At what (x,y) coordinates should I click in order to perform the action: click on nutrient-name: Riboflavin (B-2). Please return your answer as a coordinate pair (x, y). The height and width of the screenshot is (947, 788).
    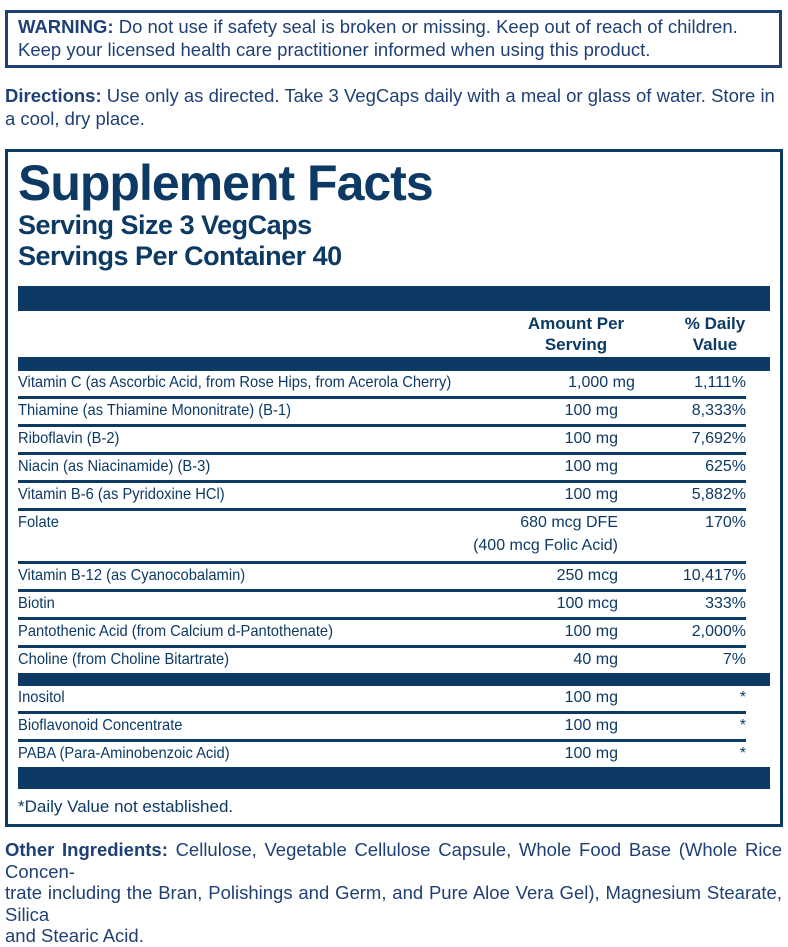
    Looking at the image, I should click on (69, 438).